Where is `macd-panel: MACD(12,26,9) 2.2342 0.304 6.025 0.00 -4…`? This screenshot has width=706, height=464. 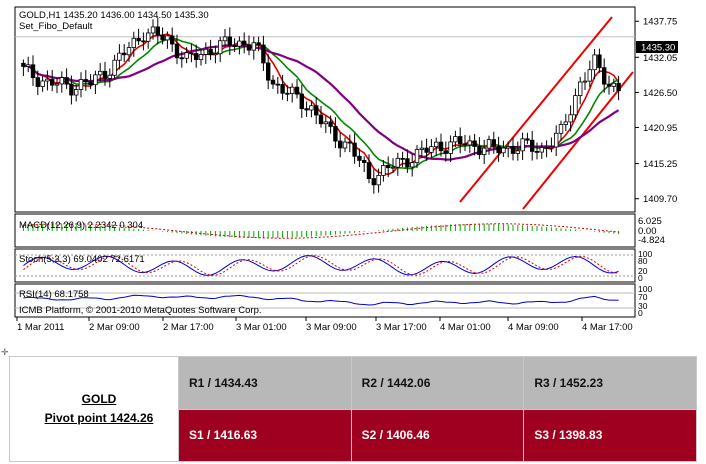
macd-panel: MACD(12,26,9) 2.2342 0.304 6.025 0.00 -4… is located at coordinates (339, 230).